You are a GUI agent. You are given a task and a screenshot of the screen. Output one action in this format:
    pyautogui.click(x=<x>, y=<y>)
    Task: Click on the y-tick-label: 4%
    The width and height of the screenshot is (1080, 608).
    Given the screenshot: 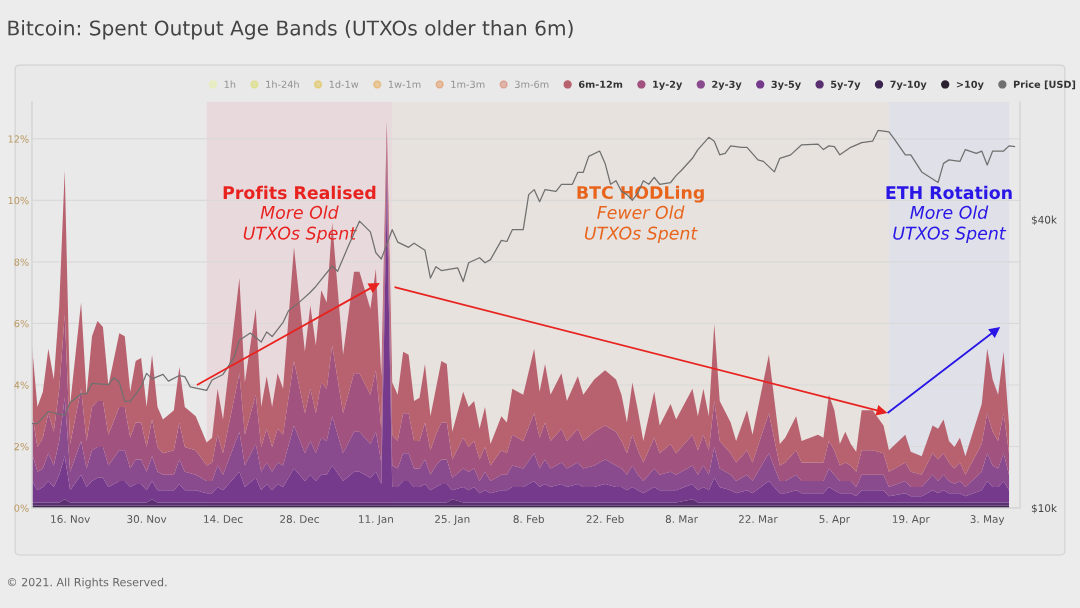 What is the action you would take?
    pyautogui.click(x=21, y=385)
    